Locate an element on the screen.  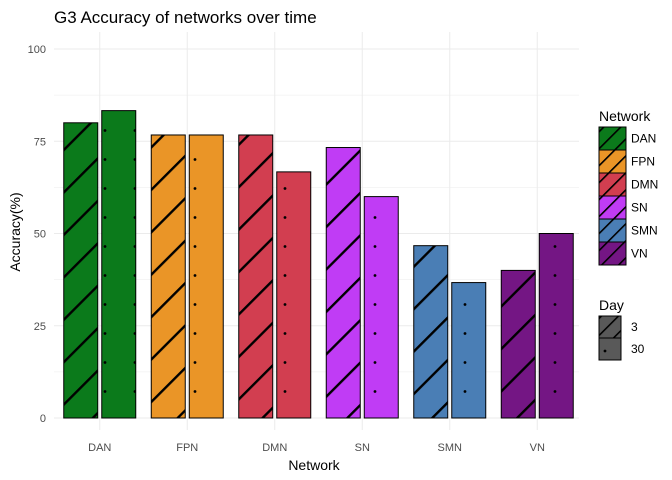
legend-label: FPN is located at coordinates (643, 162).